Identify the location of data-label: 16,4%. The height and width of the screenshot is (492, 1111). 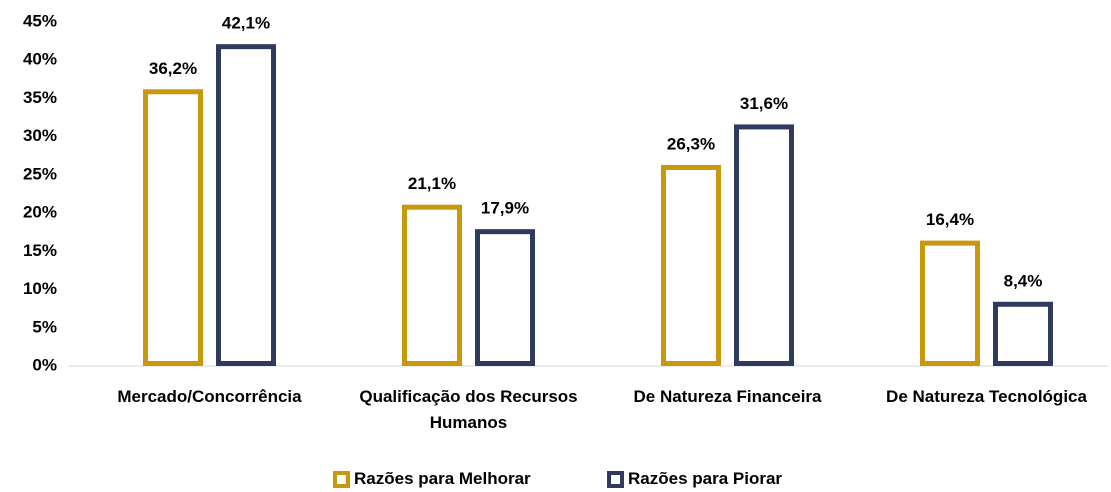
(950, 219).